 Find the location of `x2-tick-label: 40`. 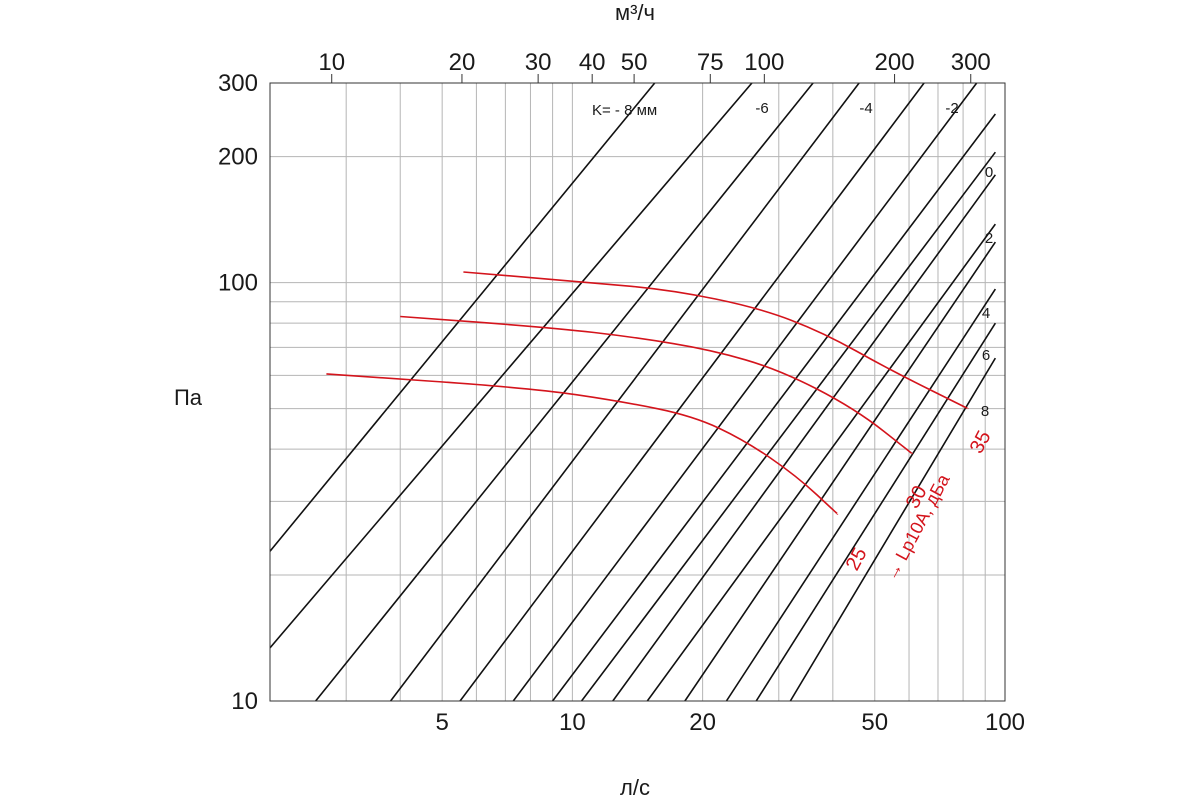

x2-tick-label: 40 is located at coordinates (592, 62).